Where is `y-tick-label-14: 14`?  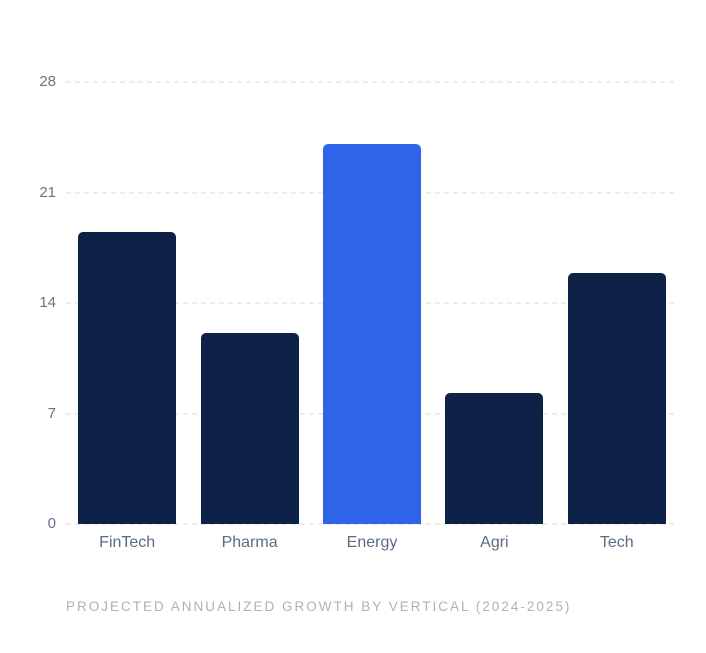 y-tick-label-14: 14 is located at coordinates (47, 302).